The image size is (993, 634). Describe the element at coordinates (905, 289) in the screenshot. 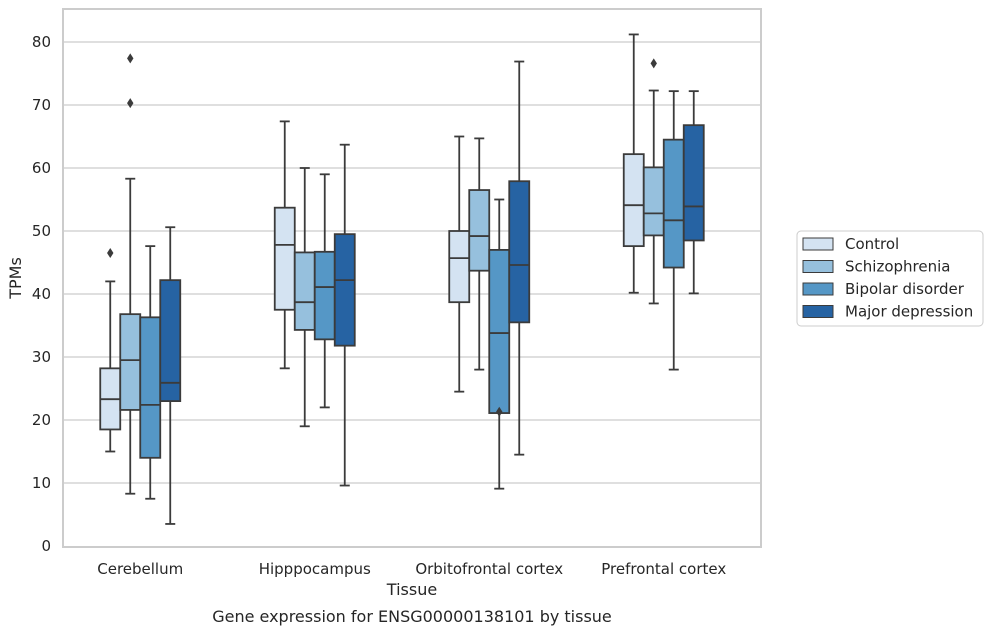

I see `legend-label: Bipolar disorder` at that location.